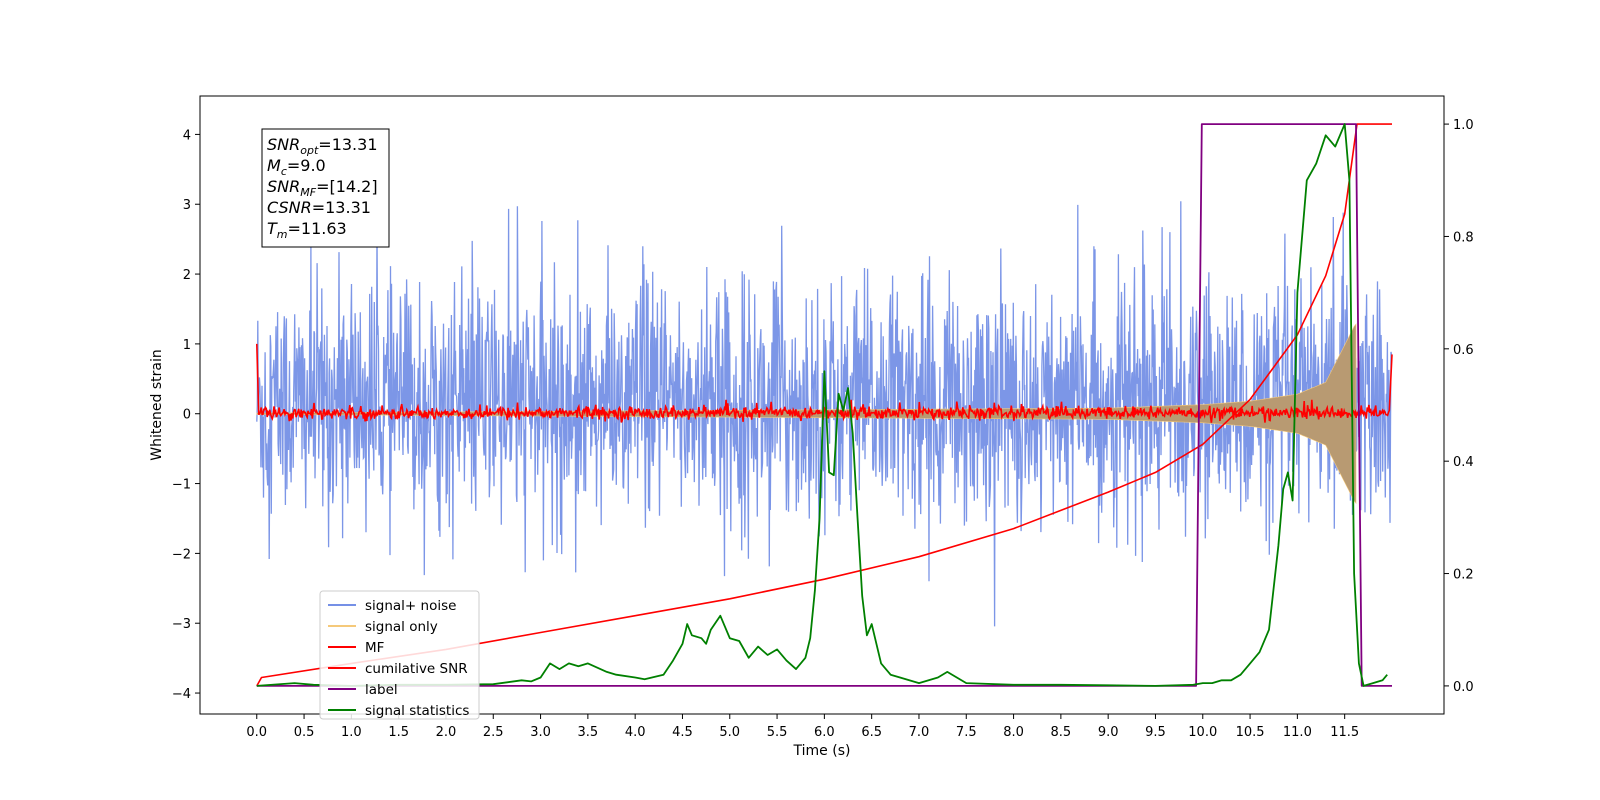 This screenshot has height=800, width=1600. What do you see at coordinates (1463, 687) in the screenshot?
I see `y2-tick-label: 0.0` at bounding box center [1463, 687].